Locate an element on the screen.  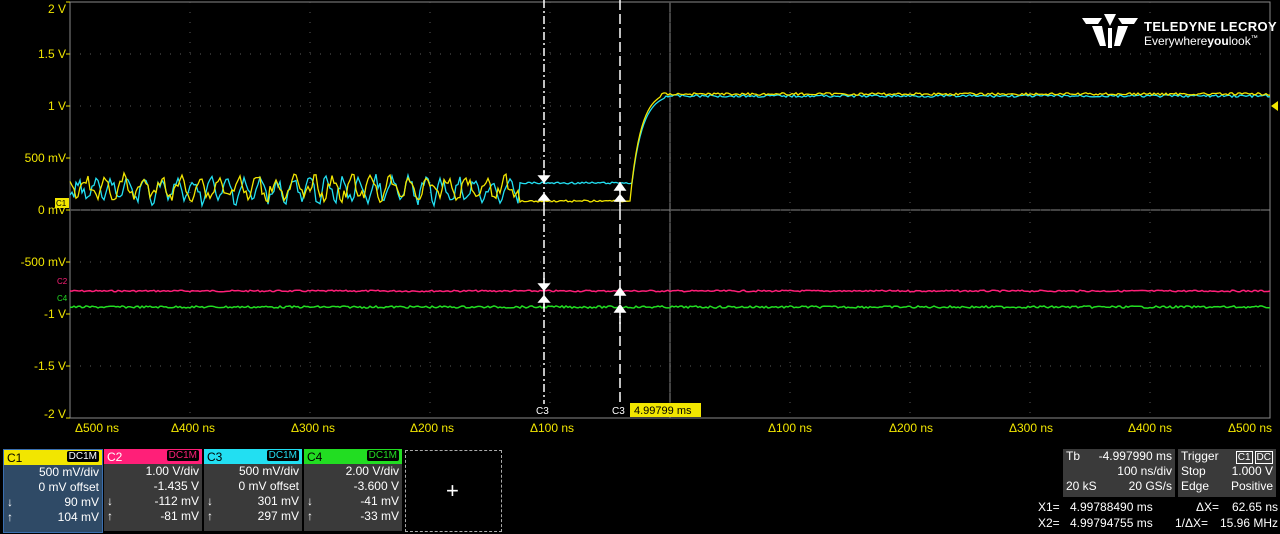
trigger-mode: Stop is located at coordinates (1193, 471).